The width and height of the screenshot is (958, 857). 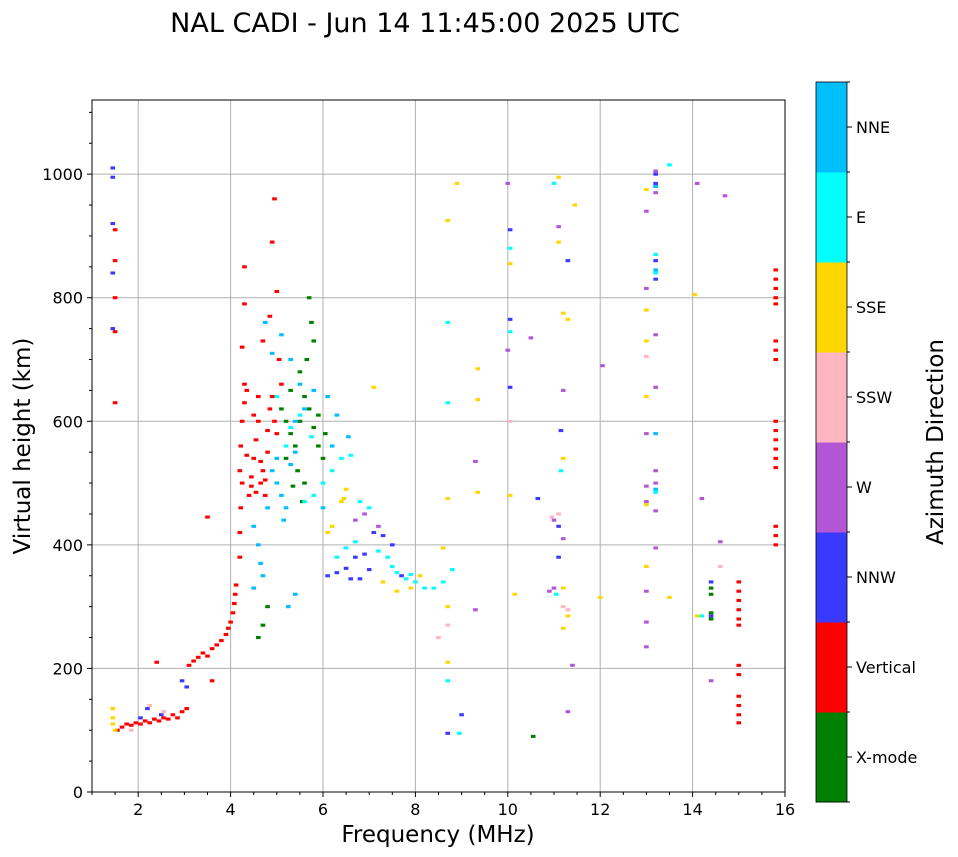 What do you see at coordinates (831, 757) in the screenshot?
I see `colorbar-segment-x-mode` at bounding box center [831, 757].